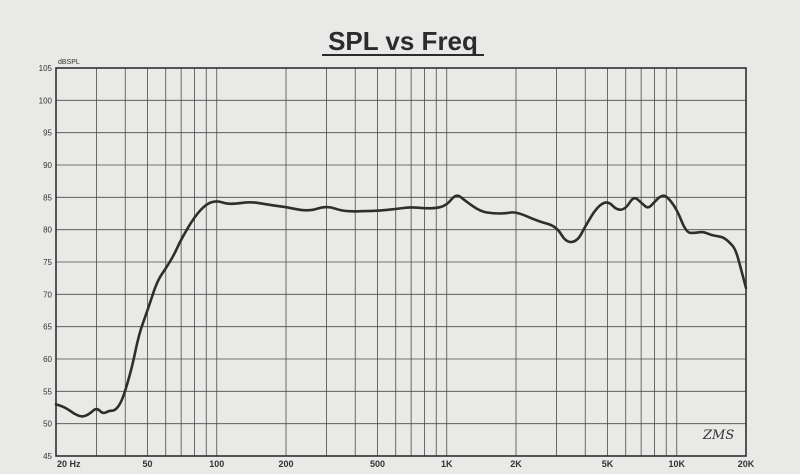 The image size is (800, 474). What do you see at coordinates (47, 456) in the screenshot?
I see `y-tick-label: 45` at bounding box center [47, 456].